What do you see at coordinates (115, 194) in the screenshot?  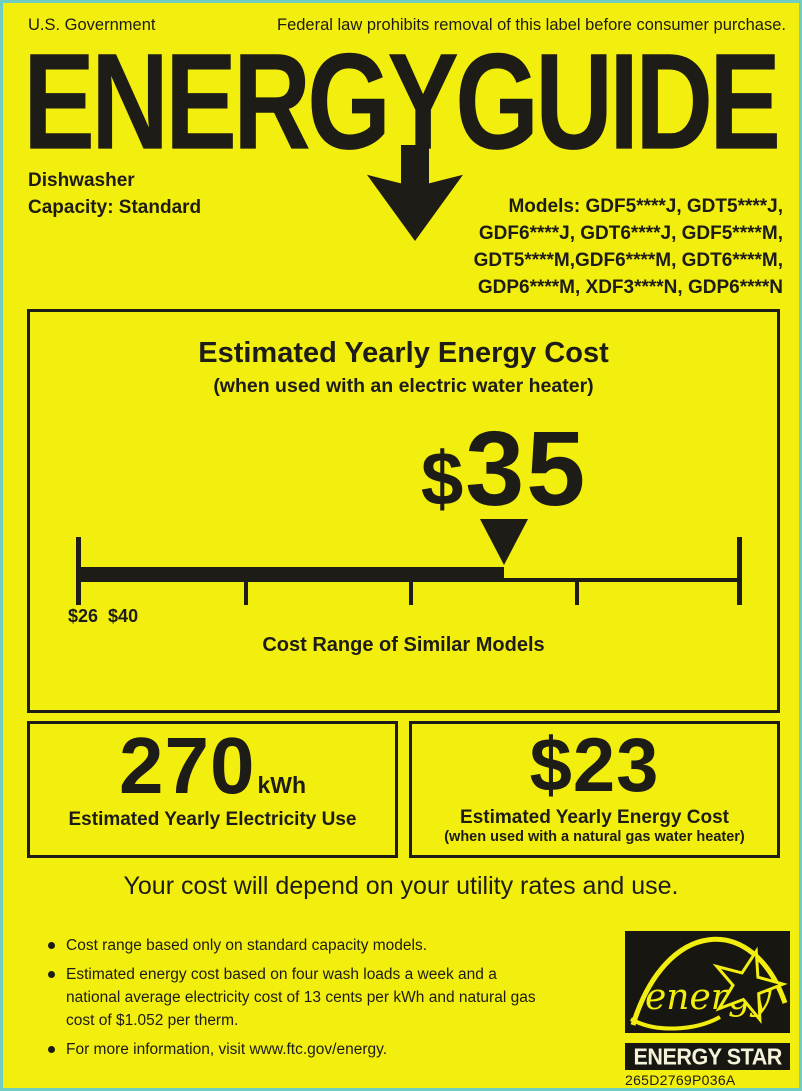 I see `appliance-type-text: Dishwasher Capacity: Standard` at bounding box center [115, 194].